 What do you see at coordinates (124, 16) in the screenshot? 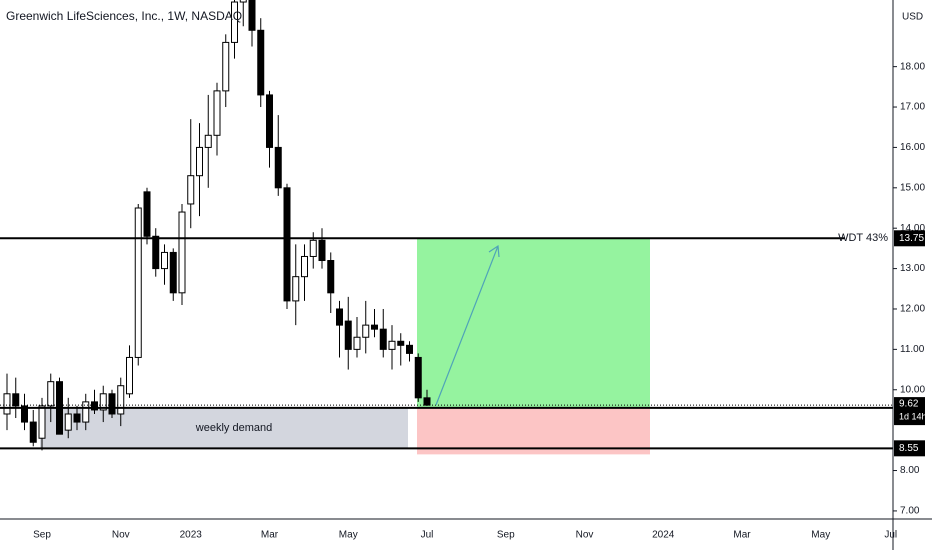
I see `chart-title: Greenwich LifeSciences, Inc., 1W, NASDAQ` at bounding box center [124, 16].